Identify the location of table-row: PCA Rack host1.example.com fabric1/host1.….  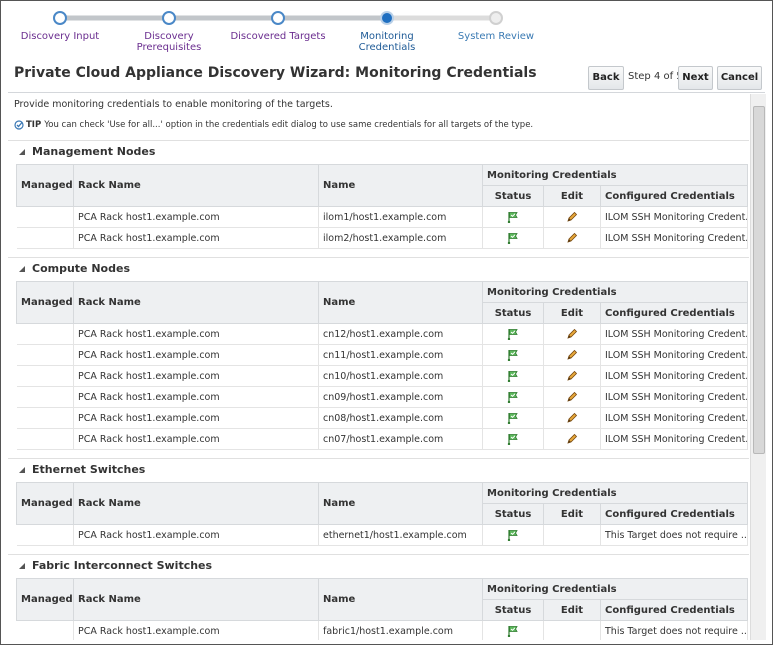
(382, 630).